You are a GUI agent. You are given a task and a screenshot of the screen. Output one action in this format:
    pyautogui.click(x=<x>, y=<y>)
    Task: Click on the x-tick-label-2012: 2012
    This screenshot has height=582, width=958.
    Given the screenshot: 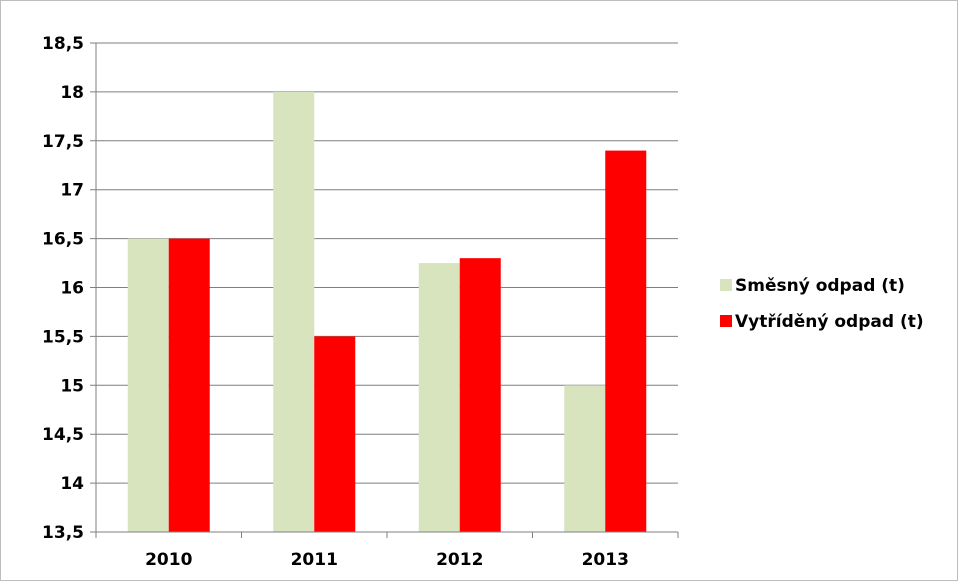 What is the action you would take?
    pyautogui.click(x=459, y=560)
    